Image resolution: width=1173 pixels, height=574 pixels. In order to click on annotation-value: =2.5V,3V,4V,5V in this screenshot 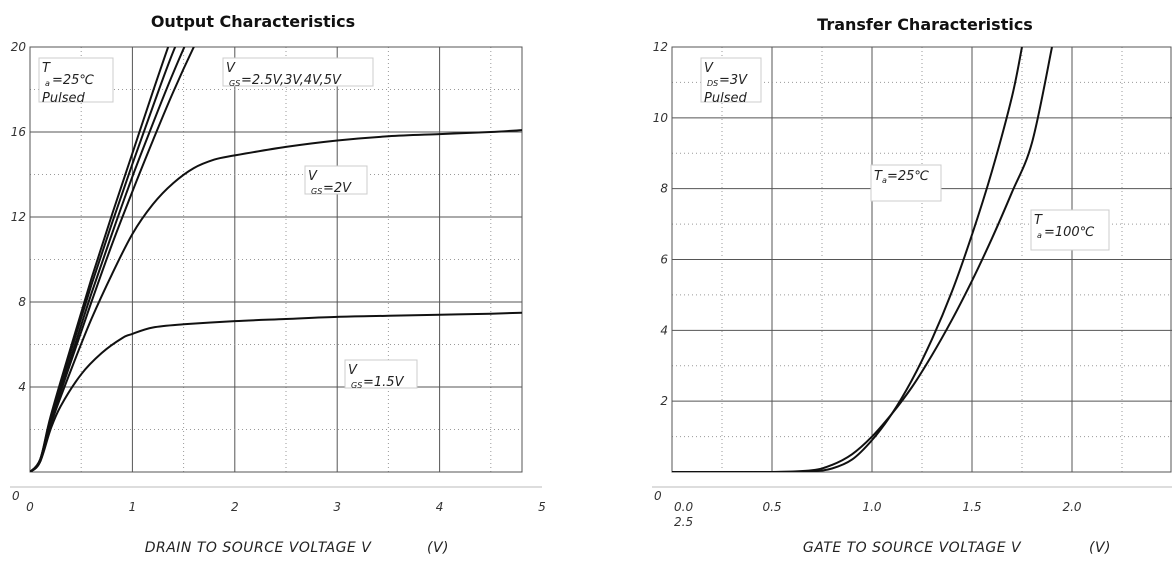, I will do `click(291, 80)`.